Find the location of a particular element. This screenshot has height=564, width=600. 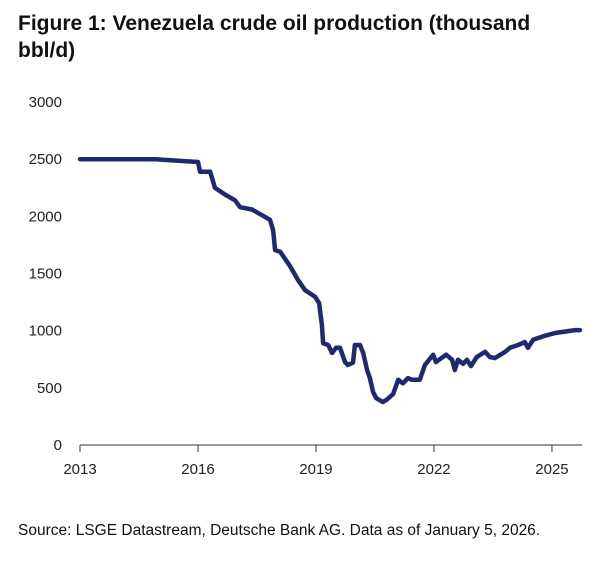

y-tick-label: 500 is located at coordinates (49, 388).